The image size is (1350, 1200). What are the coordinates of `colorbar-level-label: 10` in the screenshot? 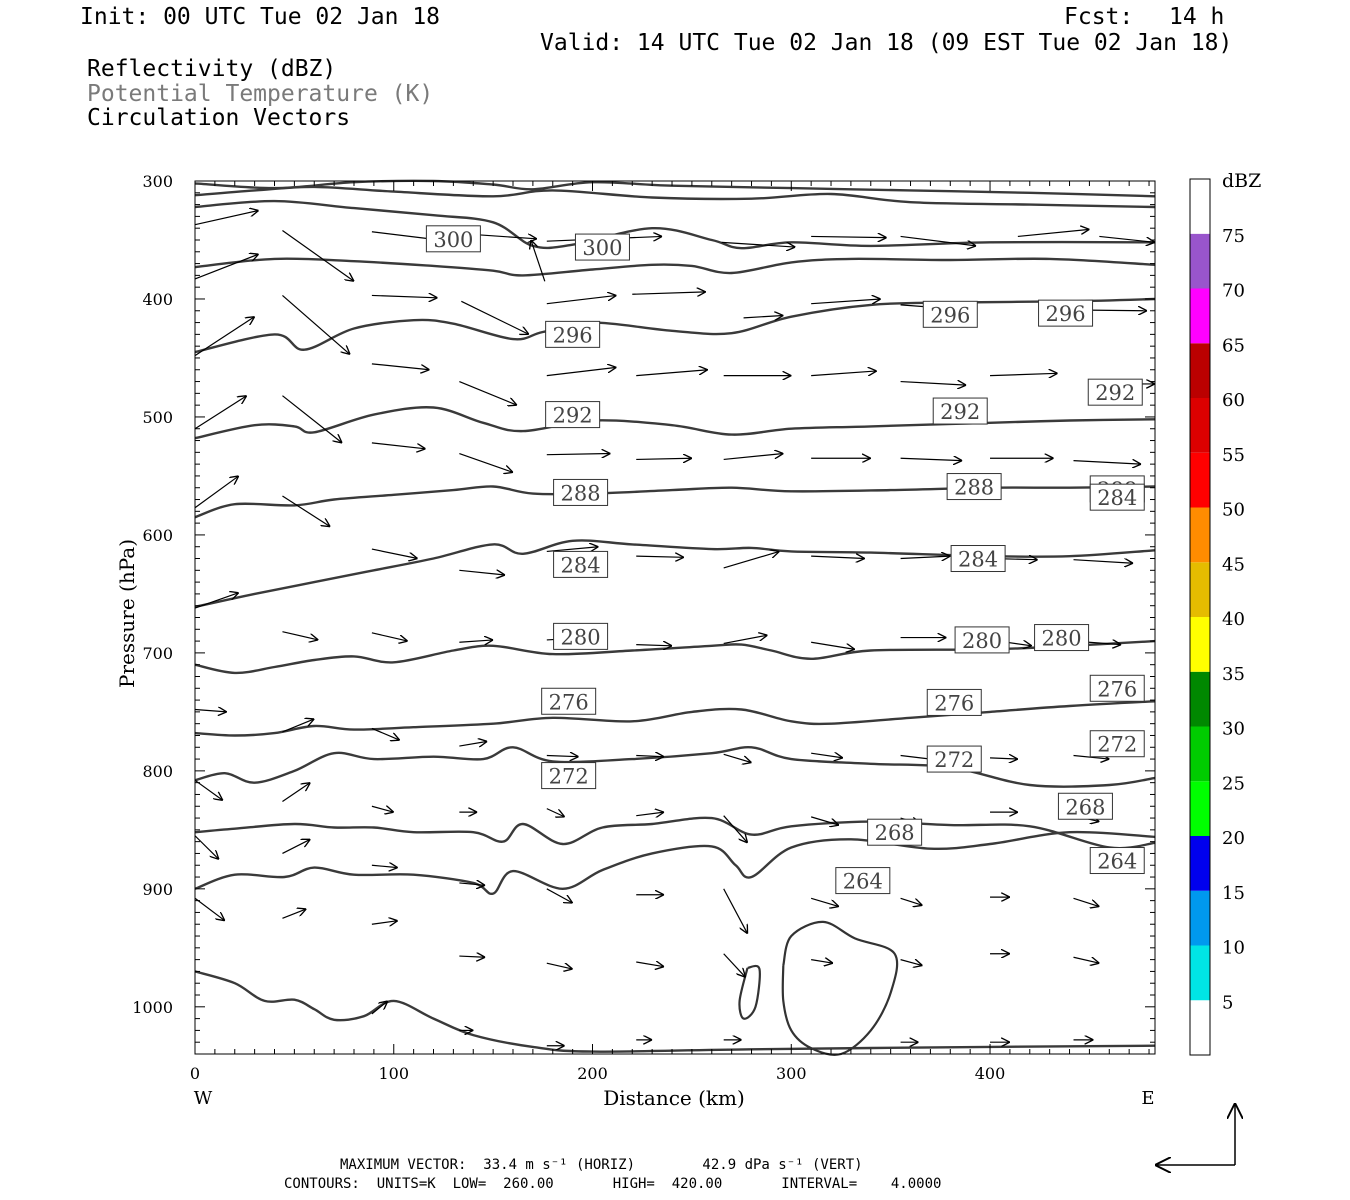 It's located at (1233, 948).